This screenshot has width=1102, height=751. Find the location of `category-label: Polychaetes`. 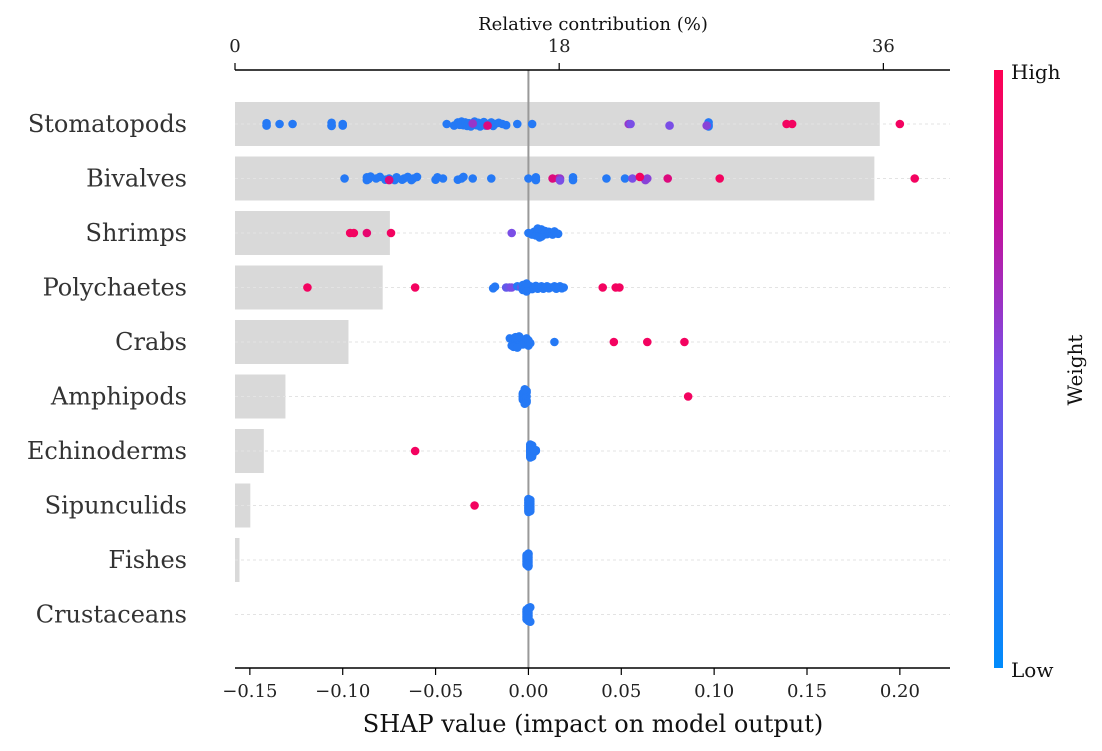

category-label: Polychaetes is located at coordinates (115, 288).